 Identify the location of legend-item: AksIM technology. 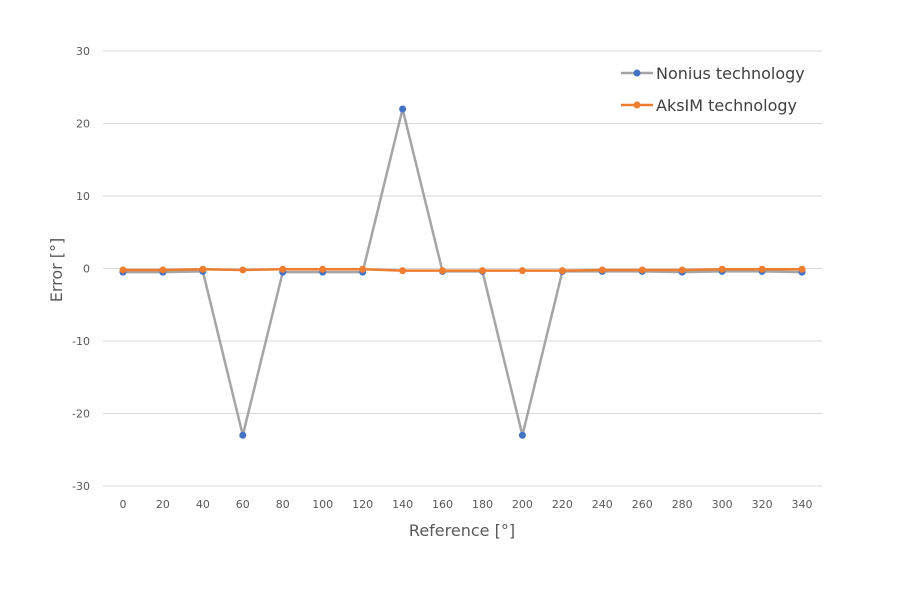
(709, 105).